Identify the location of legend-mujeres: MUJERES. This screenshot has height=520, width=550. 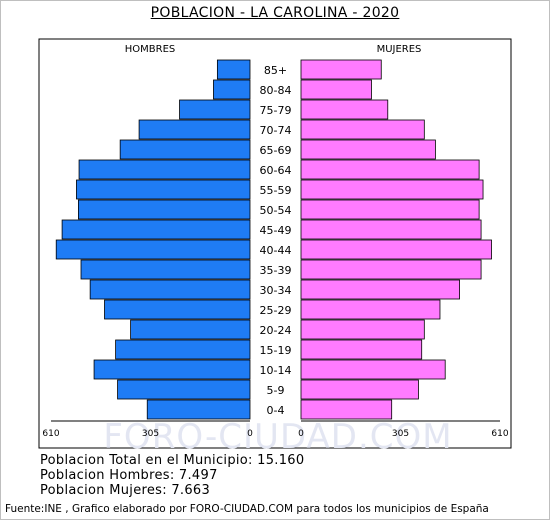
(399, 49).